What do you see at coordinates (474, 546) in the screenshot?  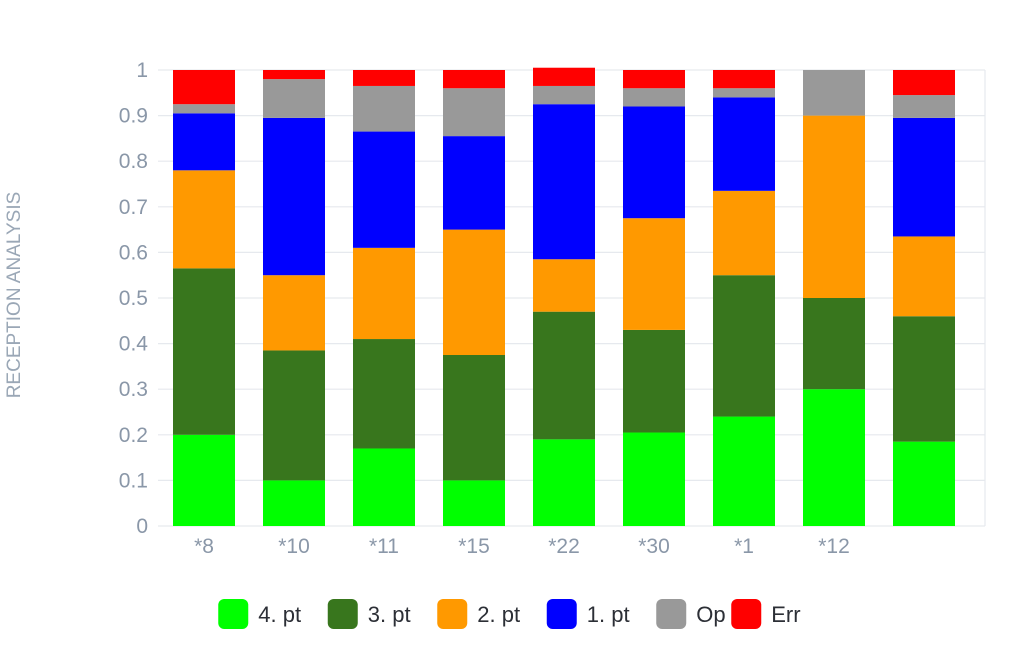 I see `x-tick-label: *15` at bounding box center [474, 546].